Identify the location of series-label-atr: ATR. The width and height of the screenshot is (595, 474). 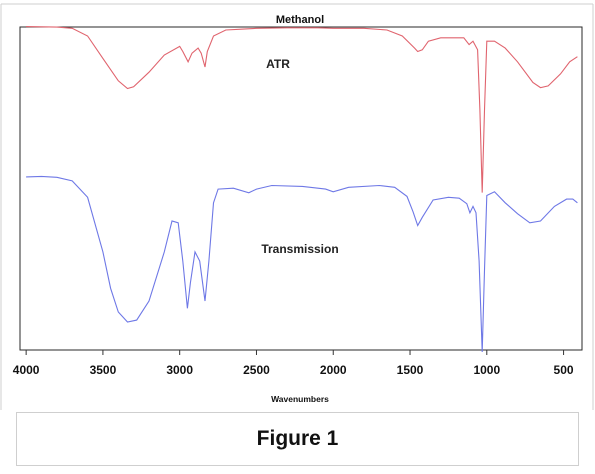
(278, 64).